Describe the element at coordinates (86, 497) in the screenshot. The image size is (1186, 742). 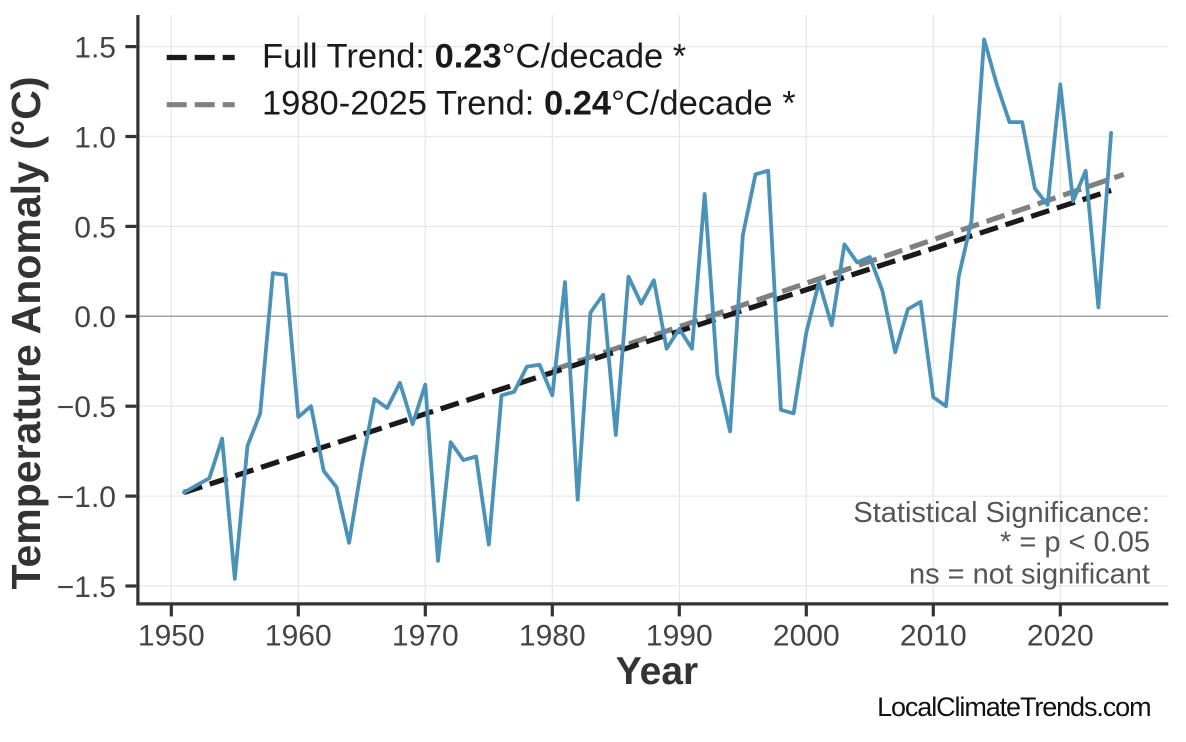
I see `svg-text: −1.0` at that location.